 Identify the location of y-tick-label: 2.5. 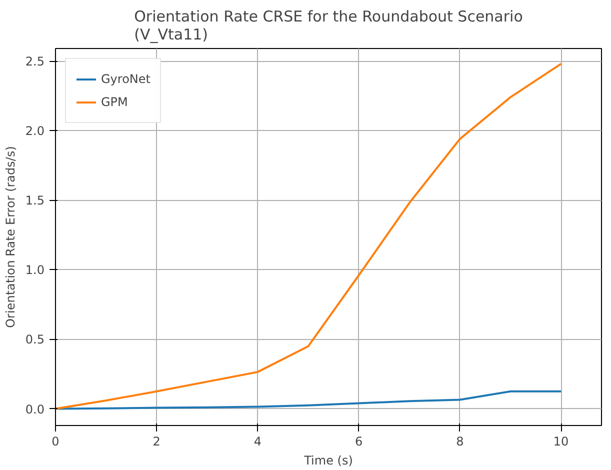
(35, 61).